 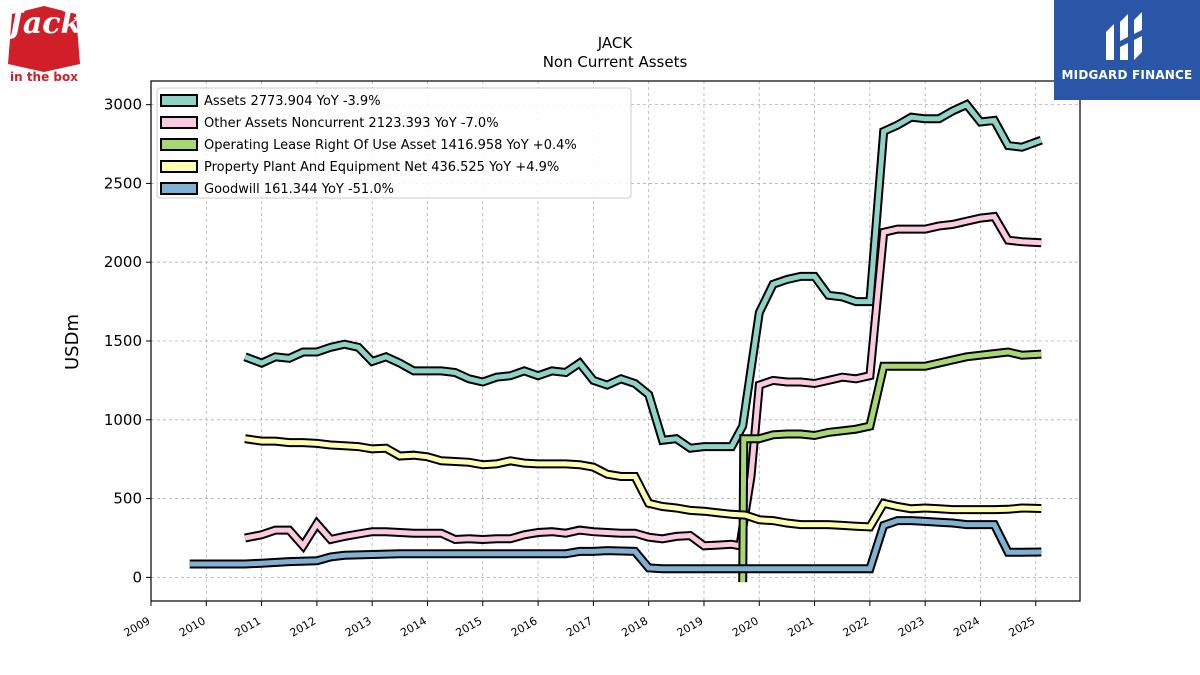 I want to click on chart-subtitle: Non Current Assets, so click(x=615, y=62).